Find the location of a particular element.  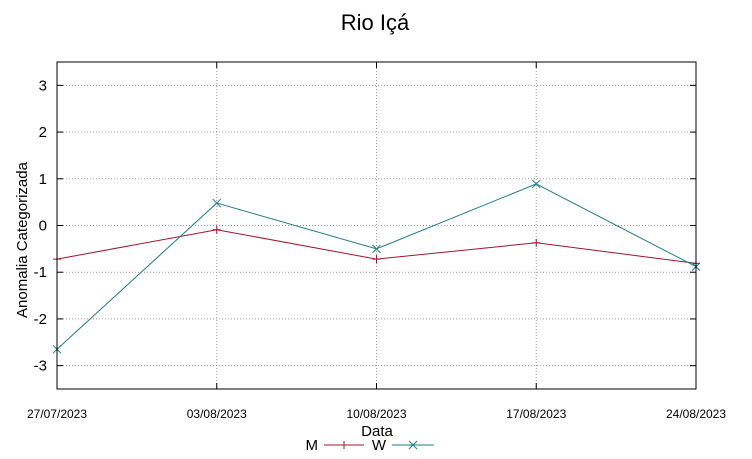

chart-title: Rio Içá is located at coordinates (375, 22).